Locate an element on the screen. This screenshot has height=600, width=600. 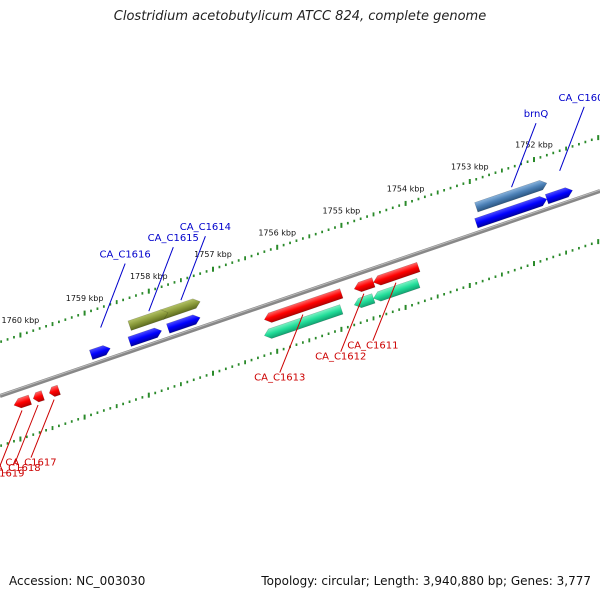
ruler-label: 1753 kbp is located at coordinates (470, 166).